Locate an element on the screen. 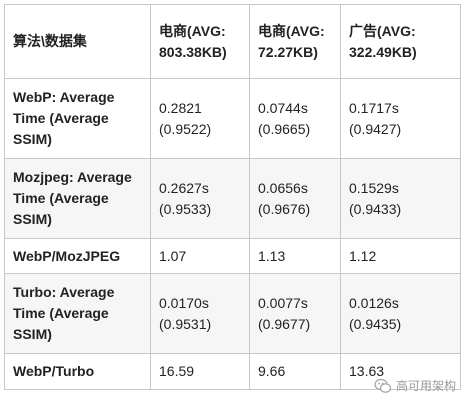 The width and height of the screenshot is (462, 404). header-ecommerce-large: 电商(AVG: 803.38KB) is located at coordinates (200, 41).